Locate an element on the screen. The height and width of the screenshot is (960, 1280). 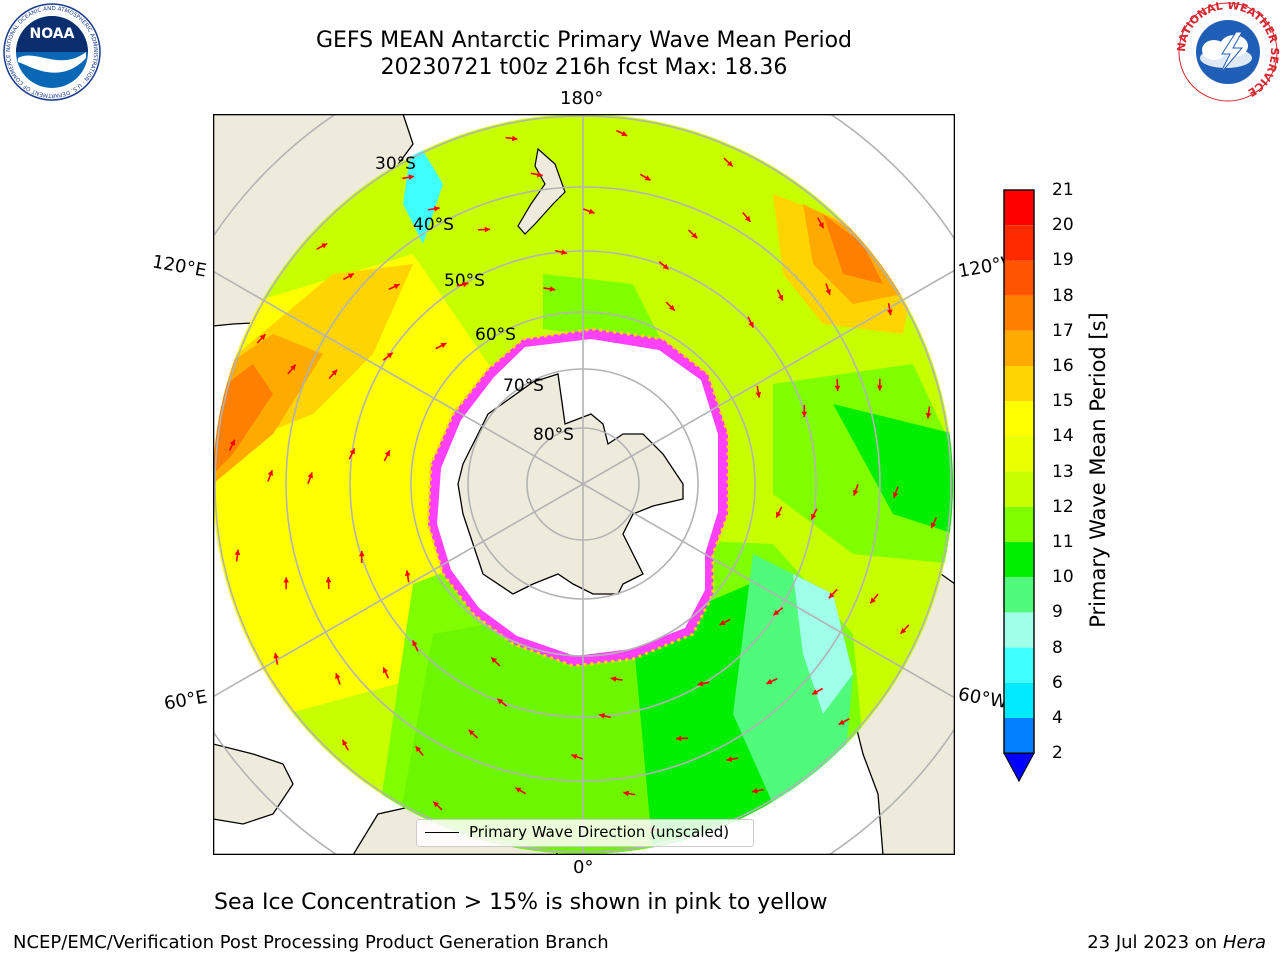
lon-label-120e: 120°E is located at coordinates (179, 266).